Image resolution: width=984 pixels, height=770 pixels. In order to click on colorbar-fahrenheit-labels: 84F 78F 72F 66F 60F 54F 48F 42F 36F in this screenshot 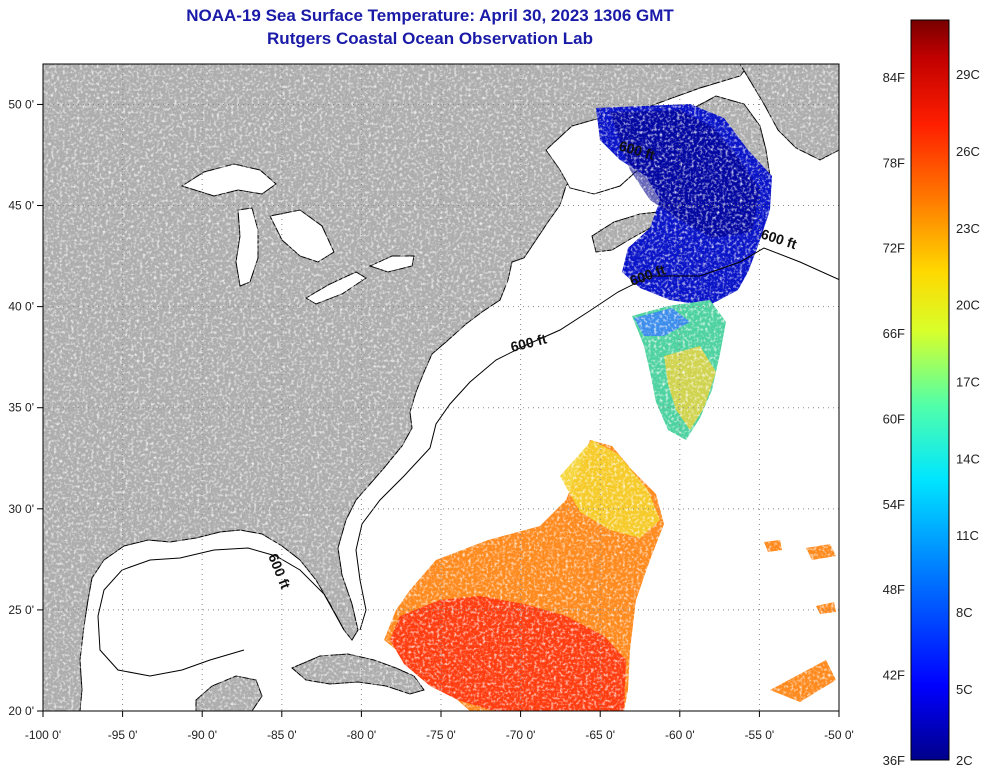, I will do `click(894, 419)`.